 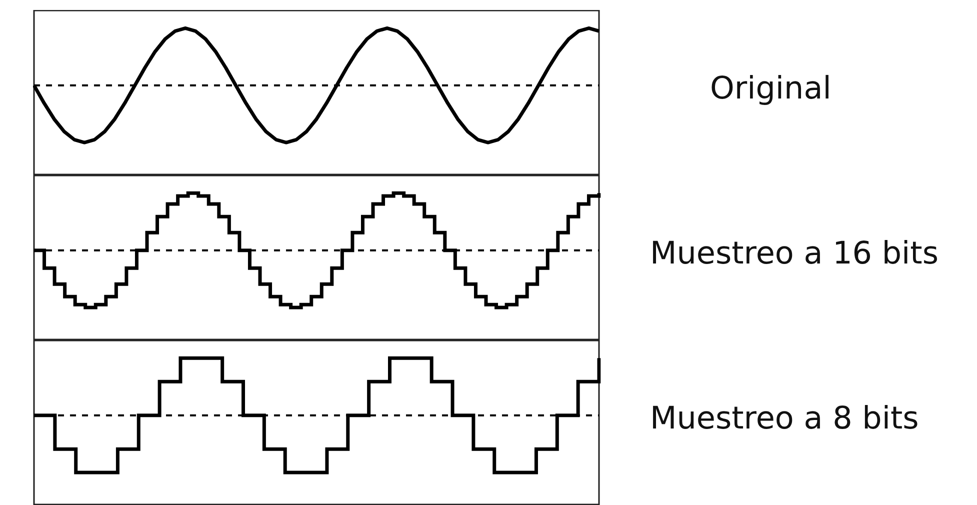 I want to click on text: Muestreo a 16 bits, so click(x=794, y=254).